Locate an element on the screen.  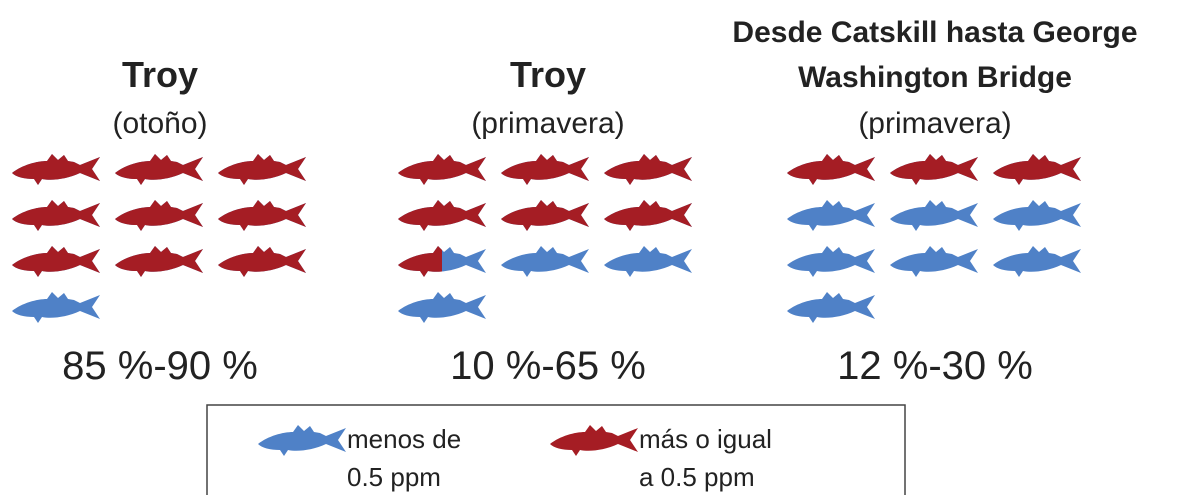
panel-title: Desde Catskill hasta George is located at coordinates (934, 32).